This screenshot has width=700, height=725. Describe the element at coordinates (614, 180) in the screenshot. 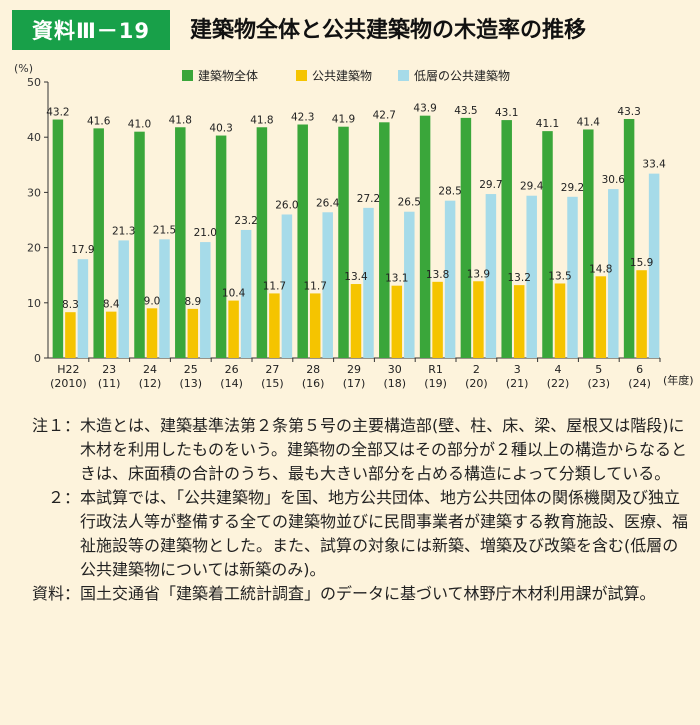

I see `data-label: 30.6` at that location.